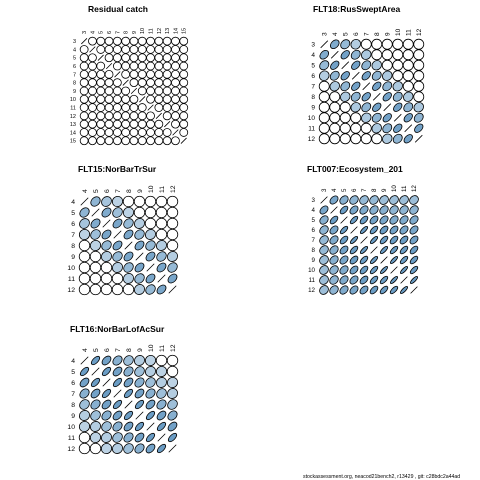 This screenshot has width=480, height=480. Describe the element at coordinates (127, 32) in the screenshot. I see `column-label: 8` at that location.